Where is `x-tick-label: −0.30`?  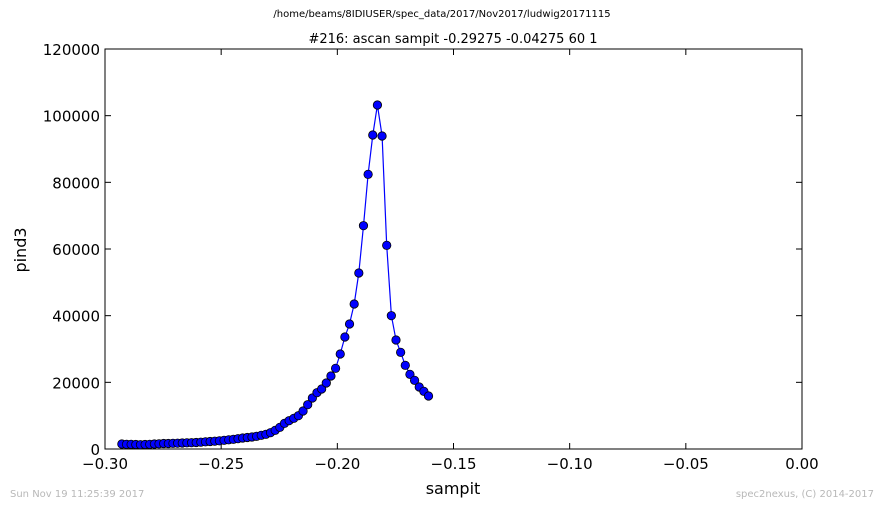 x-tick-label: −0.30 is located at coordinates (105, 464).